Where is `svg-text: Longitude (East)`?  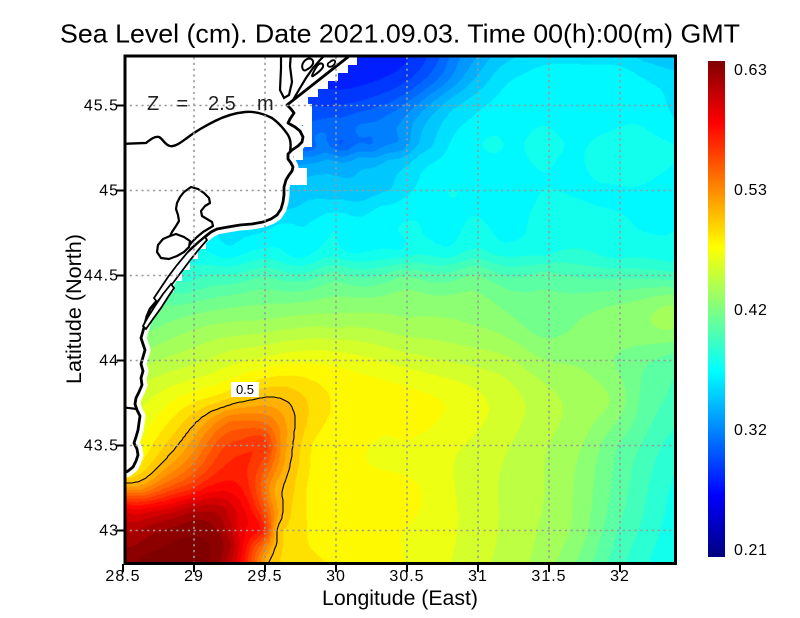 svg-text: Longitude (East) is located at coordinates (400, 598).